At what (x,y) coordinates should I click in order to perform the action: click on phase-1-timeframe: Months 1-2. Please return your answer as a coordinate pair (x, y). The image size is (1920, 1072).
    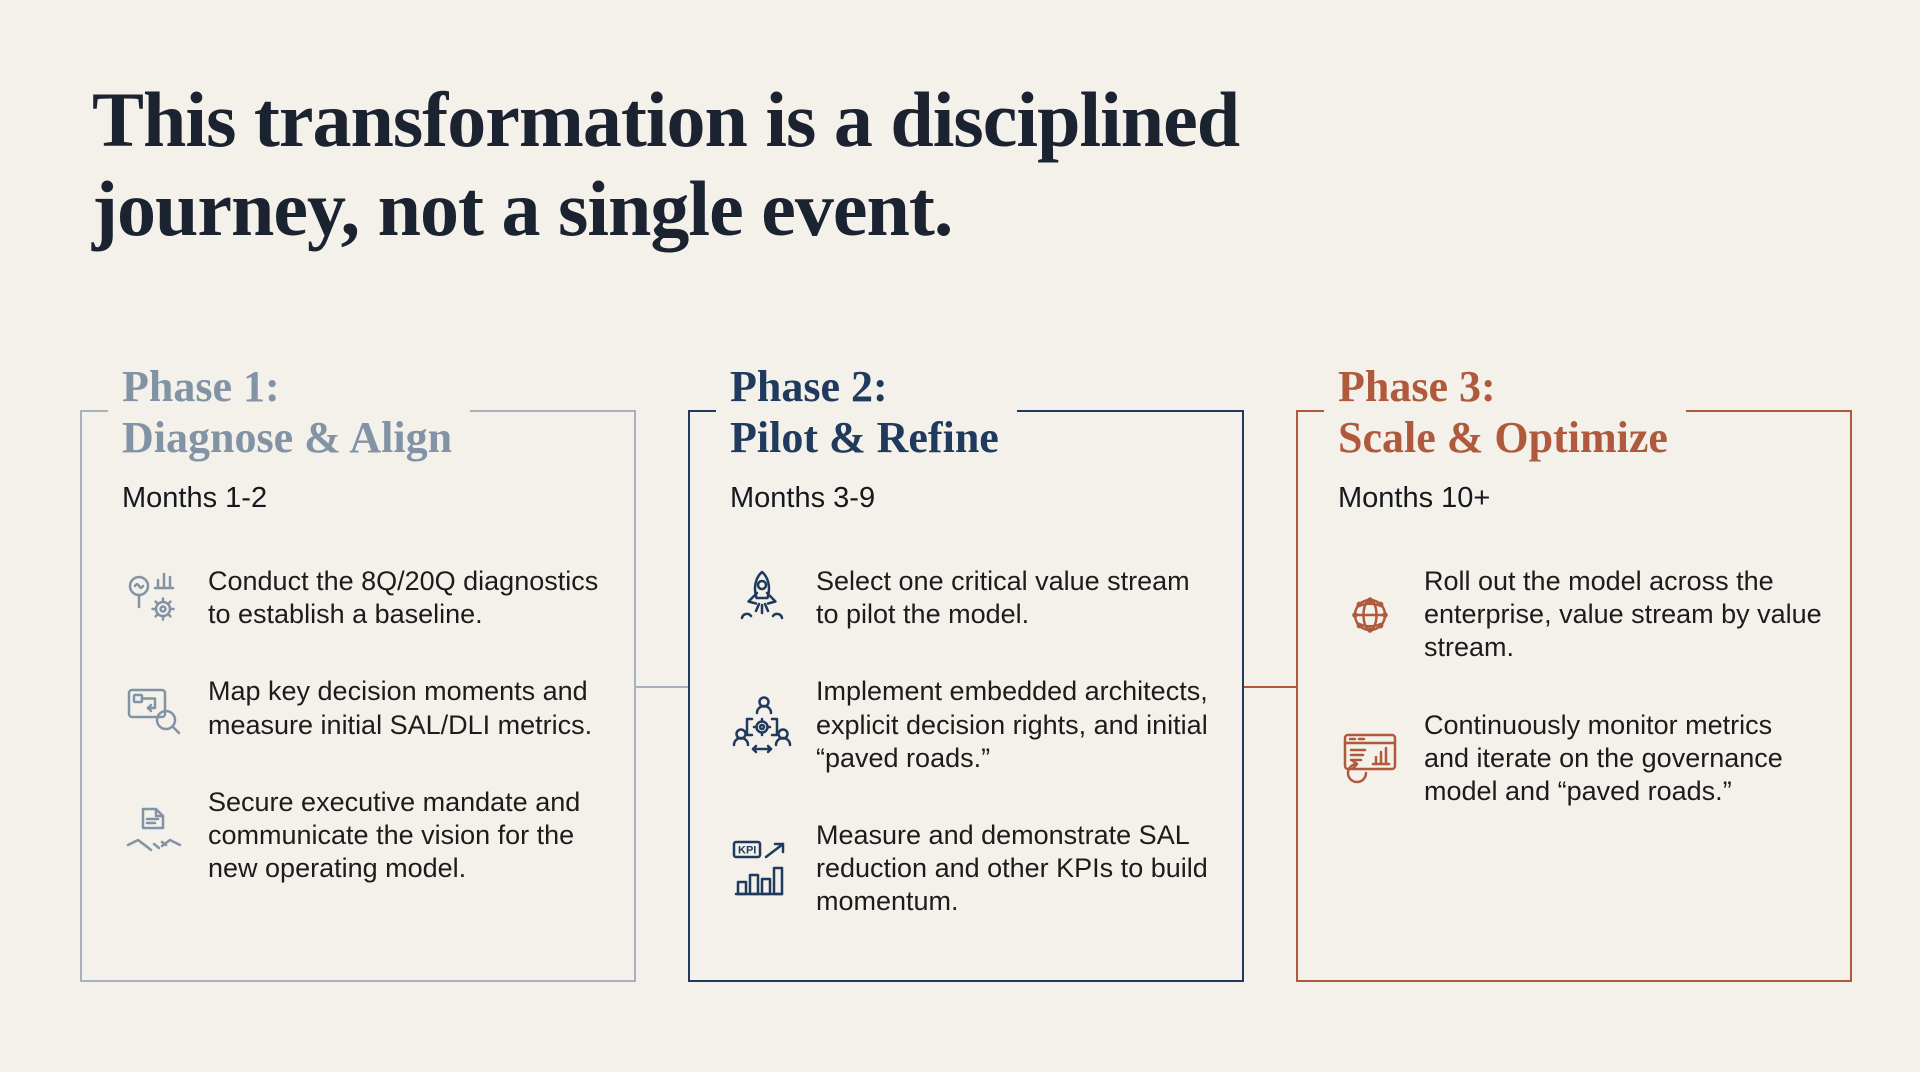
    Looking at the image, I should click on (195, 498).